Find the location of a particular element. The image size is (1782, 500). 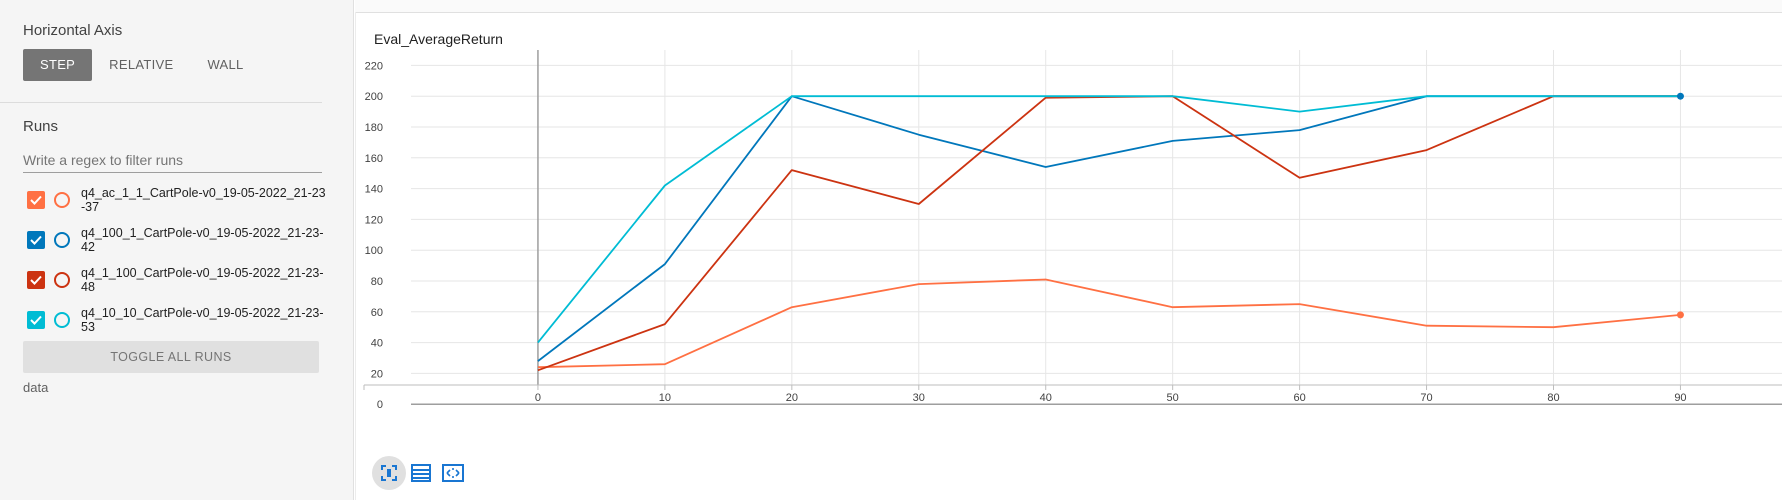

x-tick-label: 70 is located at coordinates (1426, 398).